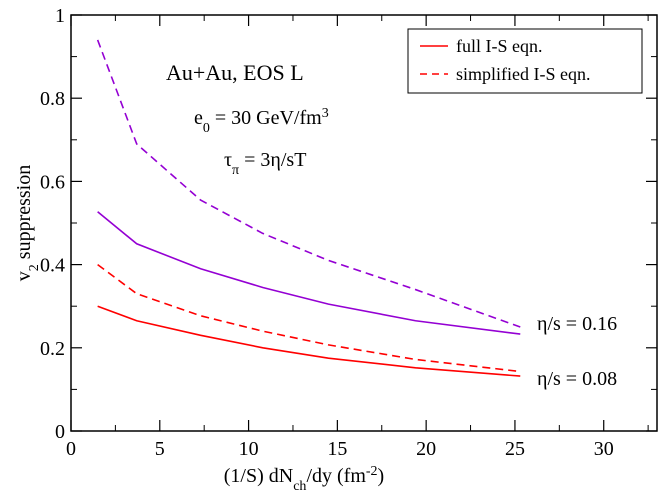  I want to click on x-axis-label: (1/S) dNch/dy (fm-2), so click(304, 478).